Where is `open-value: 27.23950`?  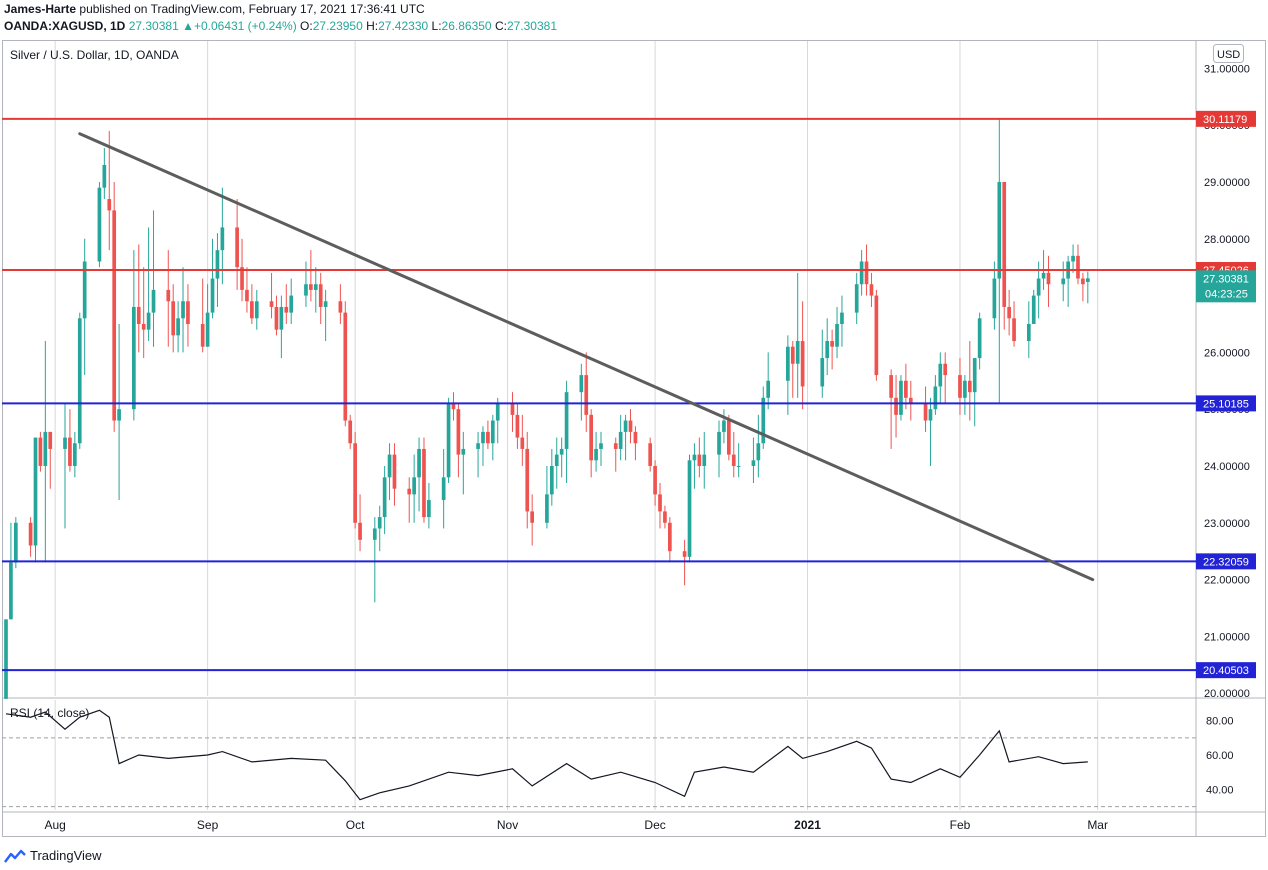 open-value: 27.23950 is located at coordinates (337, 26).